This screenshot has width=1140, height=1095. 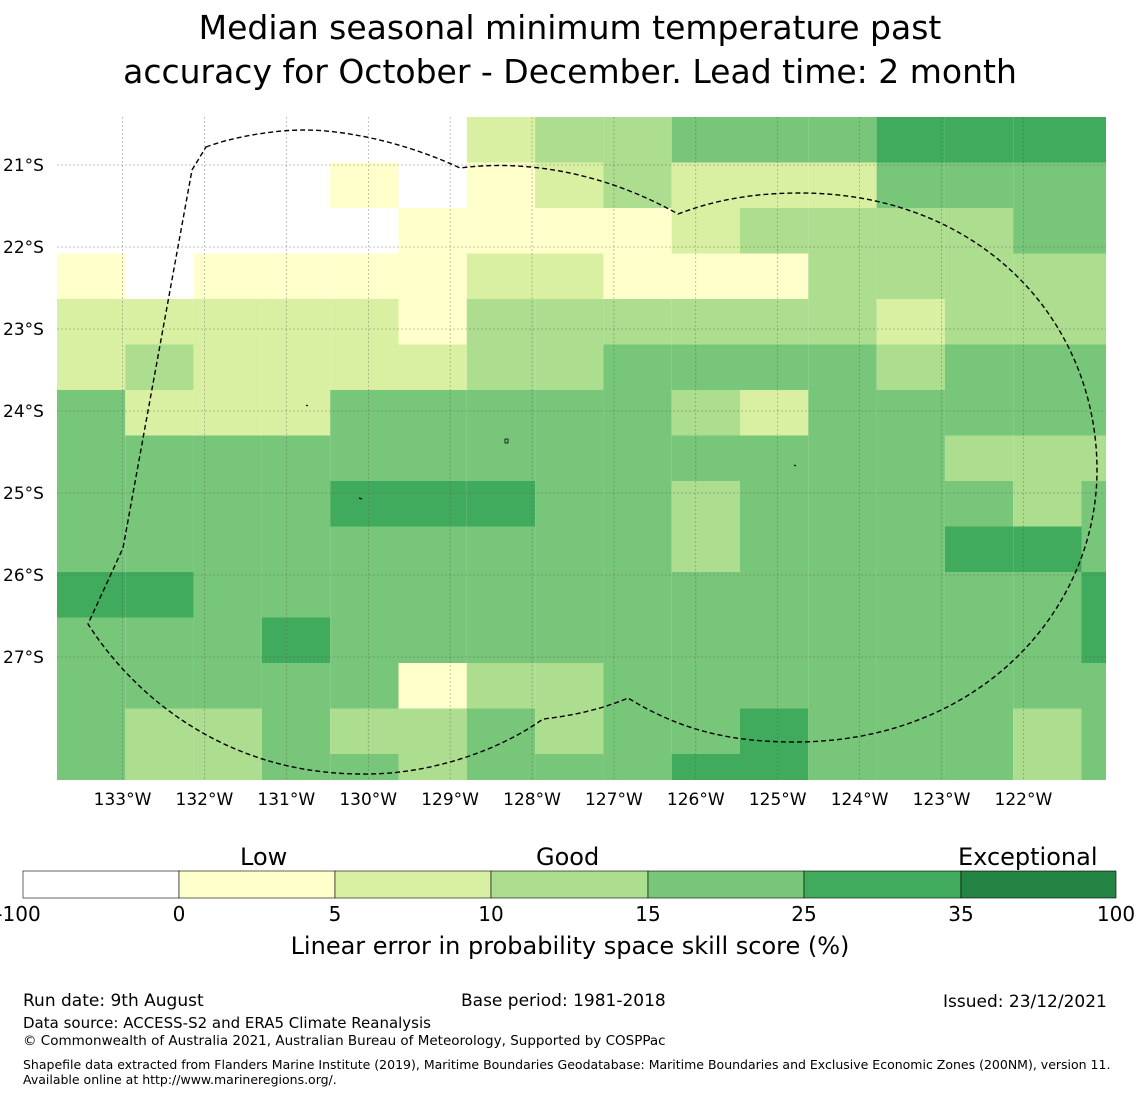 What do you see at coordinates (1116, 914) in the screenshot?
I see `colorbar-tick: 100` at bounding box center [1116, 914].